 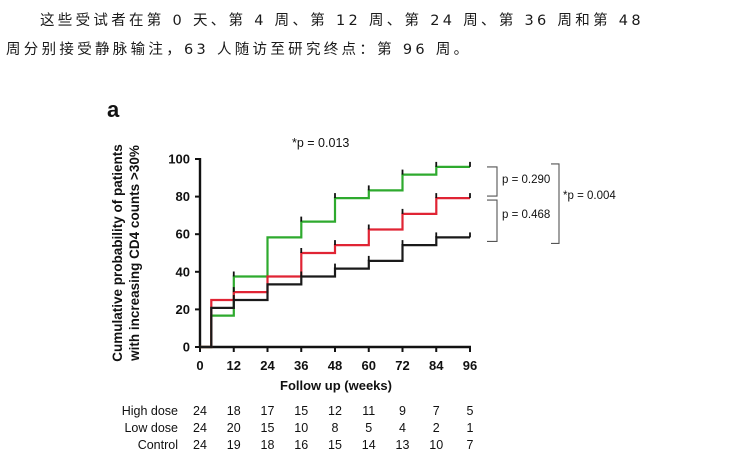 I want to click on series-line-high-dose, so click(x=335, y=257).